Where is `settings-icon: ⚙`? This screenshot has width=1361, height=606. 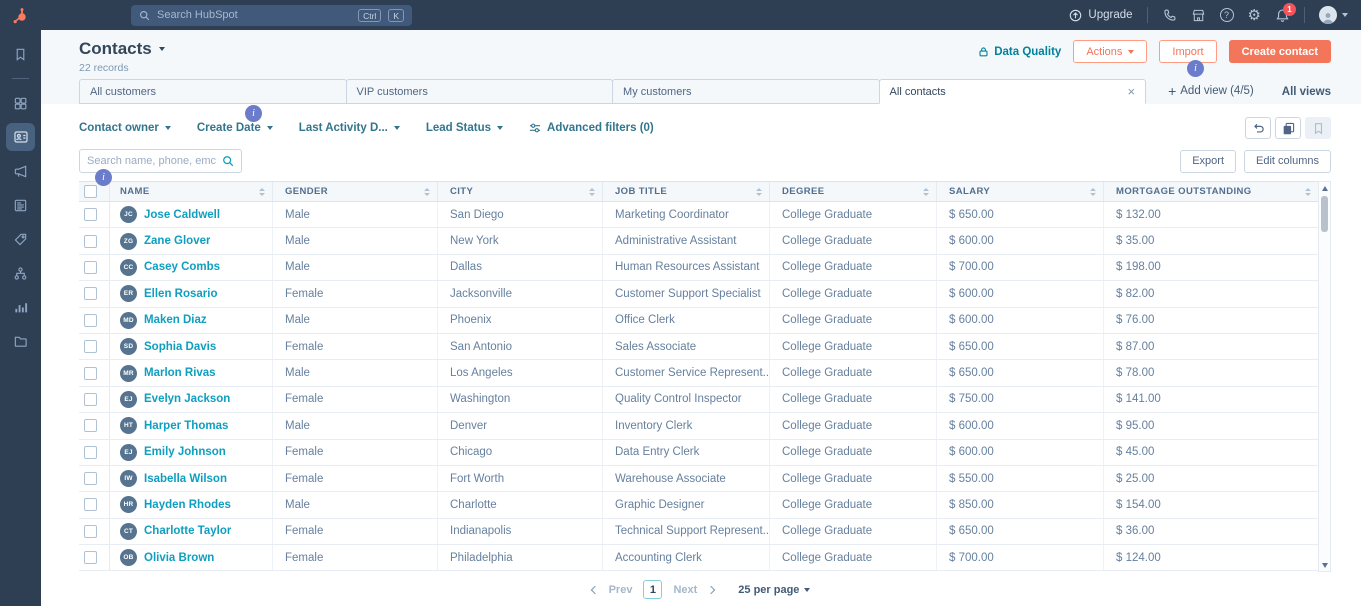 settings-icon: ⚙ is located at coordinates (1254, 15).